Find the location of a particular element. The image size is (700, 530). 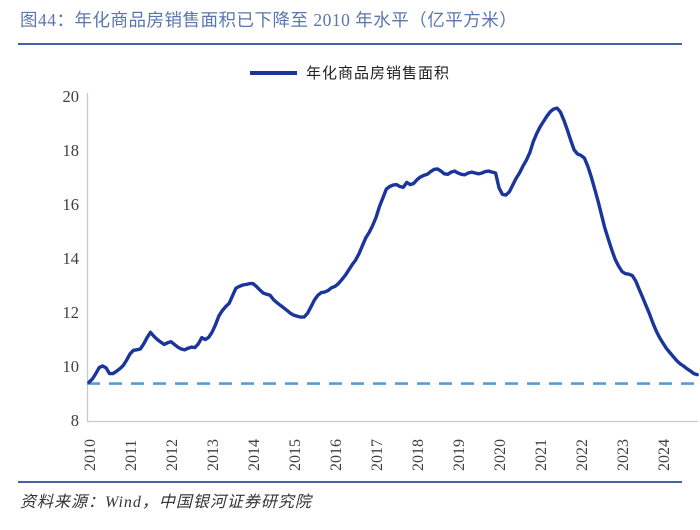

source-note: 资料来源：Wind，中国银河证券研究院 is located at coordinates (166, 502).